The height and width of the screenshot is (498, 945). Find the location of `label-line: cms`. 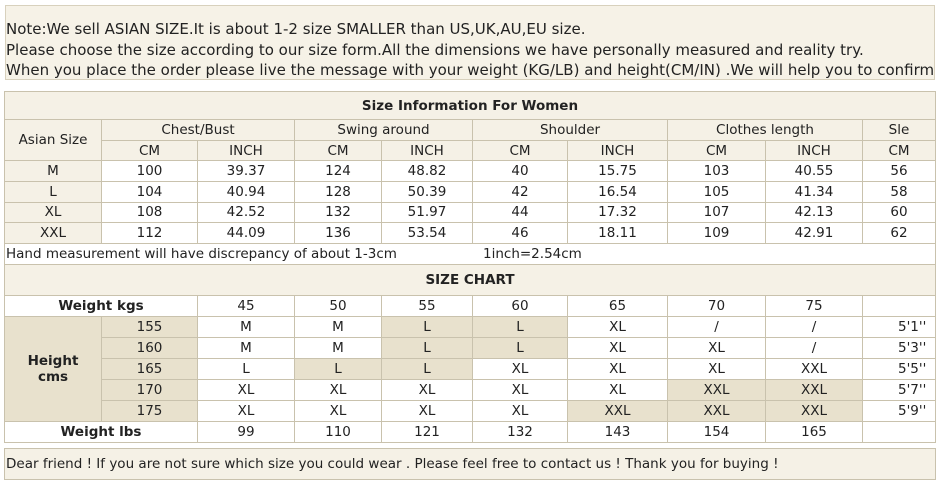

label-line: cms is located at coordinates (53, 377).